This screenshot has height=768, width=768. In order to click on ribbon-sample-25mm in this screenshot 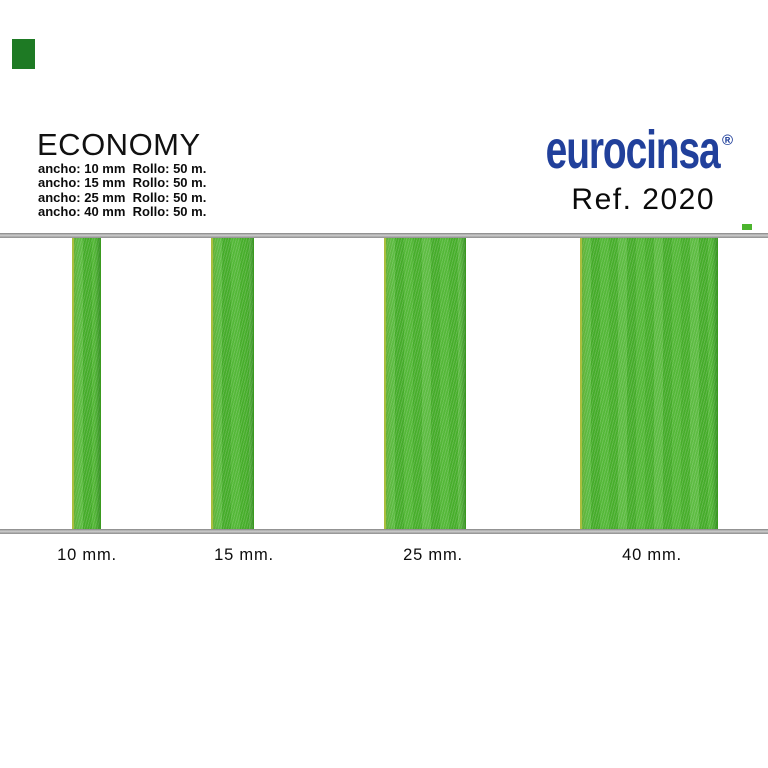, I will do `click(425, 383)`.